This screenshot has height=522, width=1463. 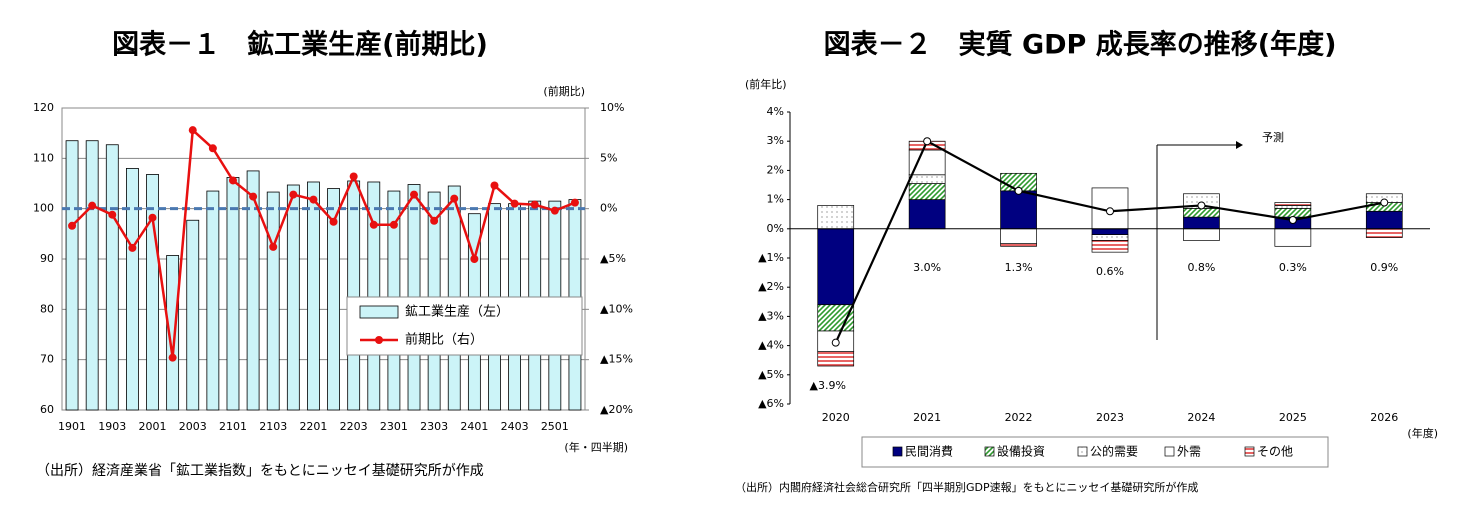 I want to click on x-tick-label: 2022, so click(x=1019, y=417).